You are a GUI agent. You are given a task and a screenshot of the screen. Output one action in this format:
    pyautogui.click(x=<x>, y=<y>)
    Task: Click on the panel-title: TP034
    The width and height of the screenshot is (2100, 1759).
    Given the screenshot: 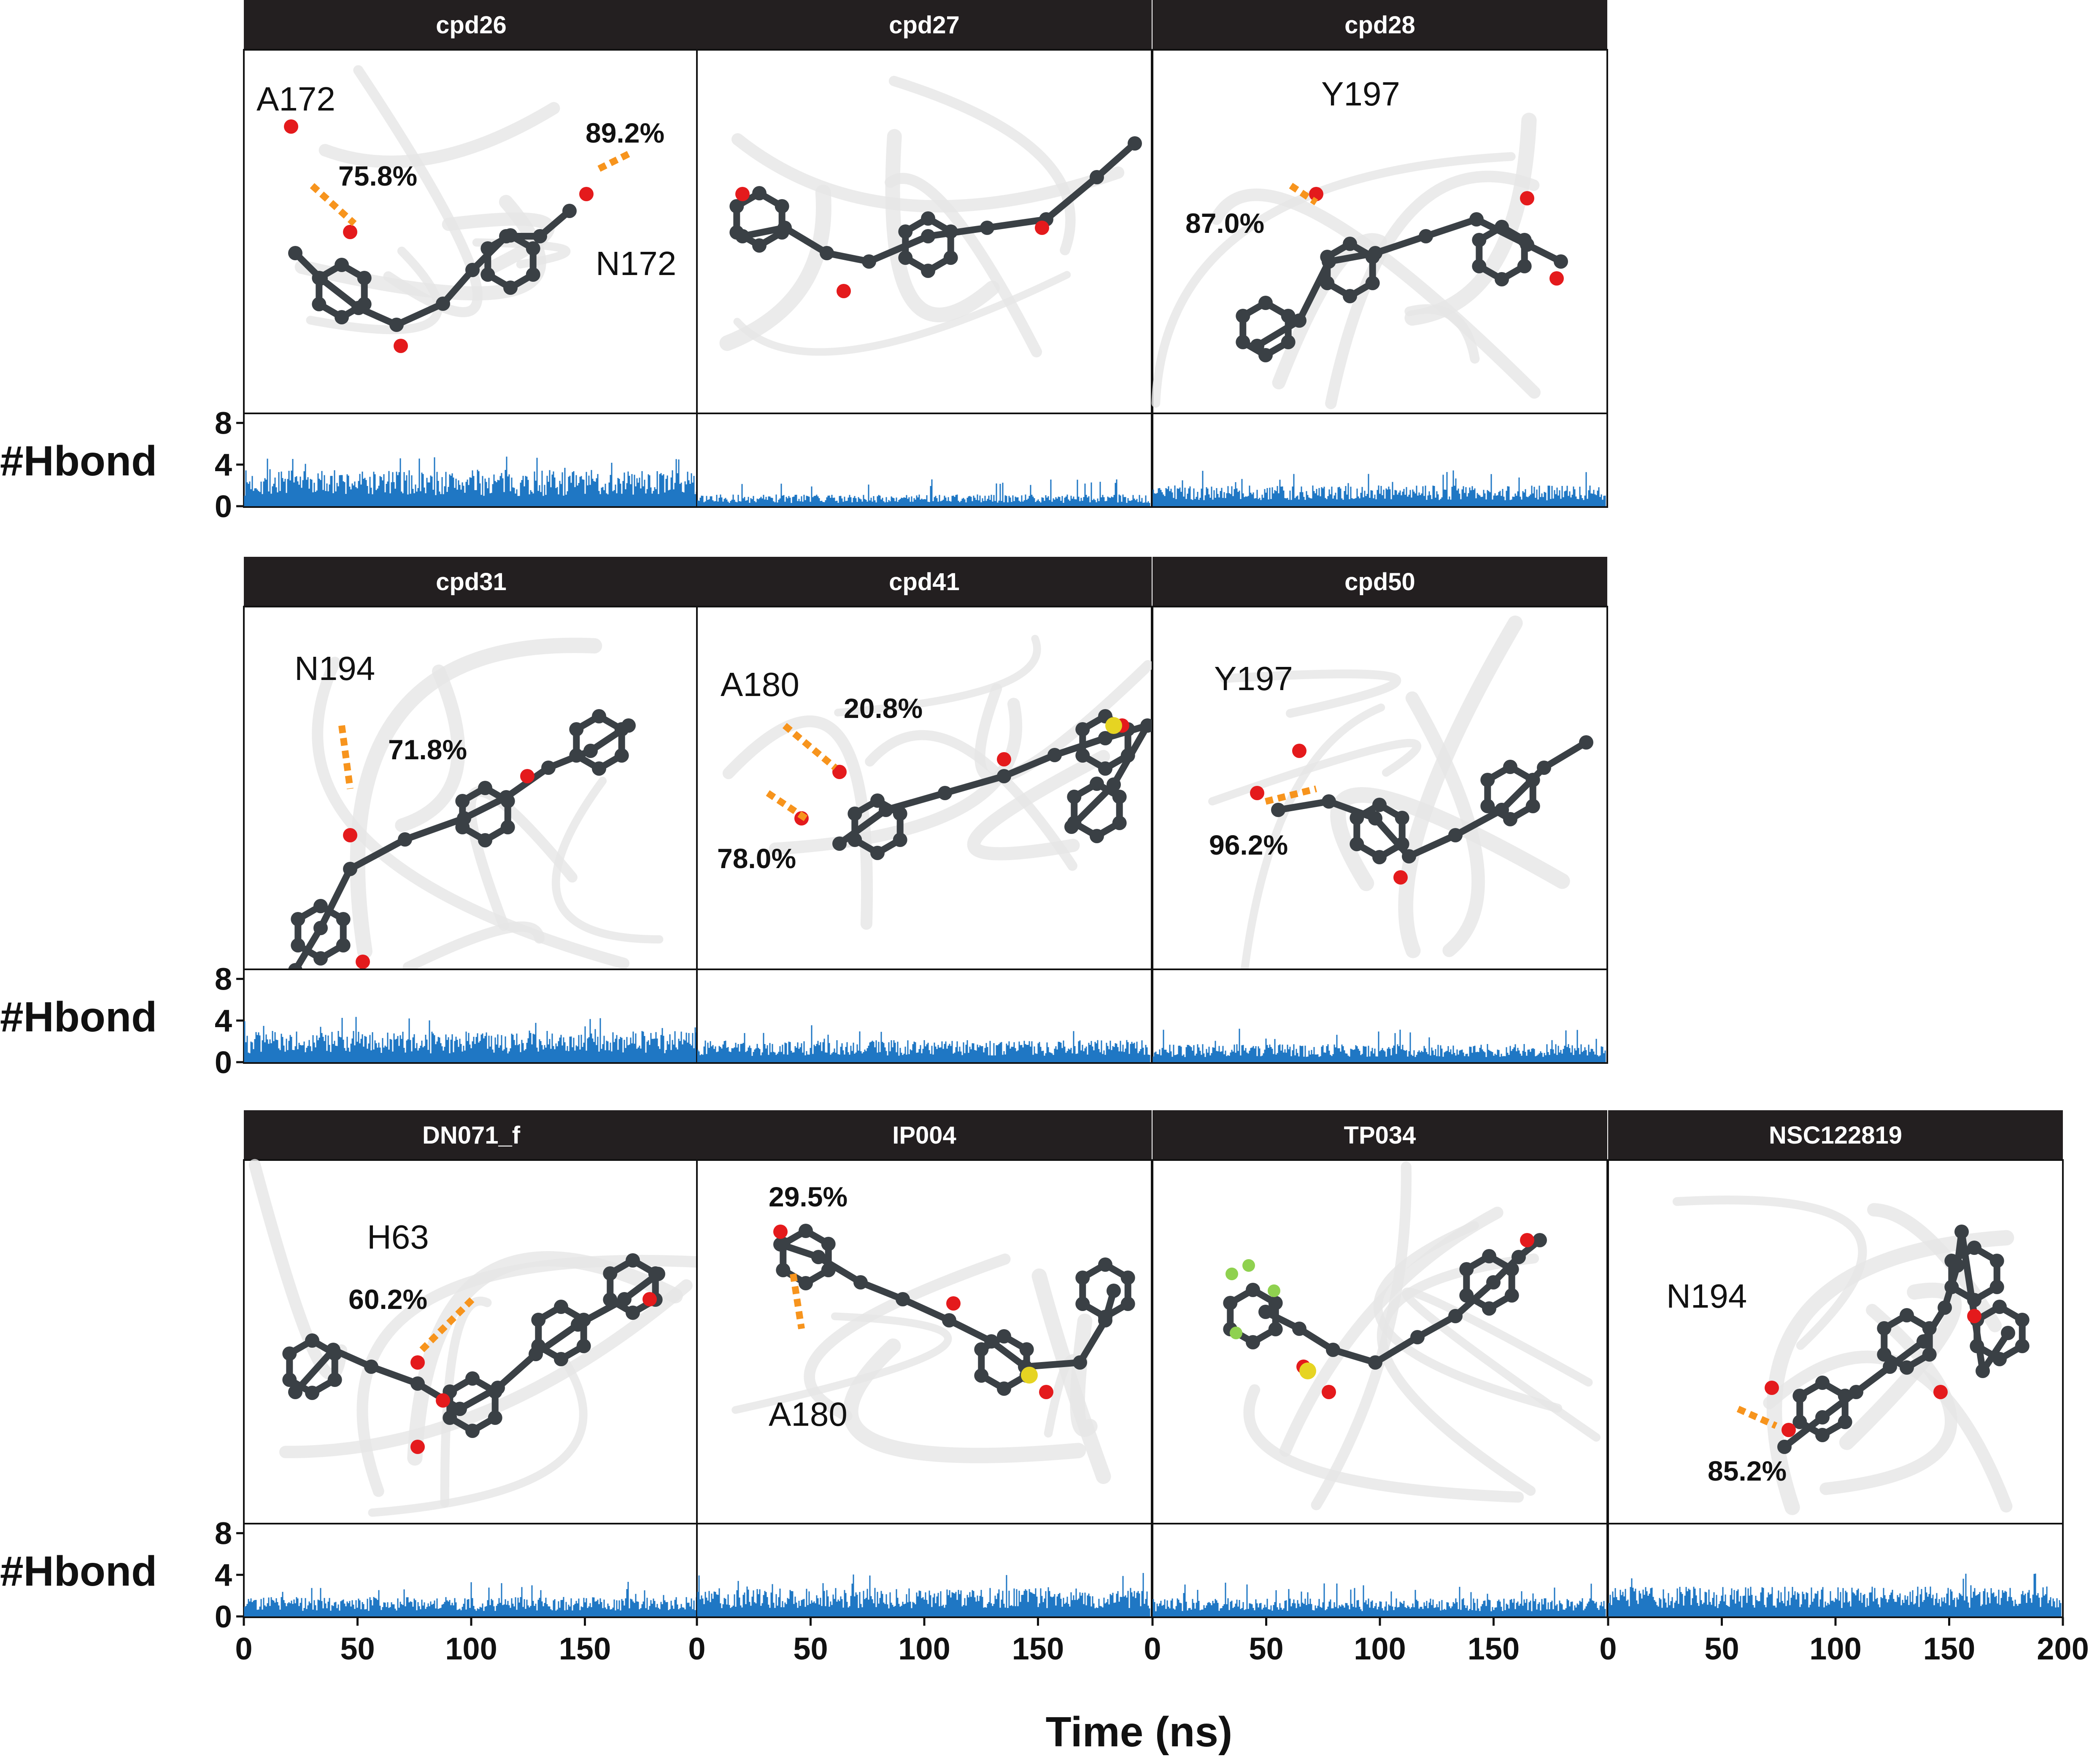 What is the action you would take?
    pyautogui.click(x=1380, y=1135)
    